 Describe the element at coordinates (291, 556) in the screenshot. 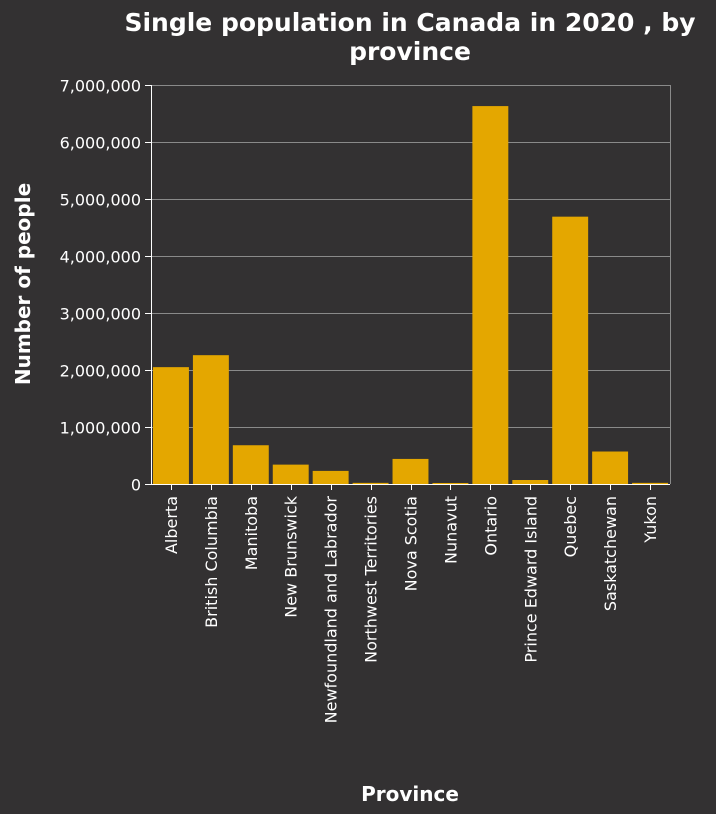

I see `x-tick-label: New Brunswick` at that location.